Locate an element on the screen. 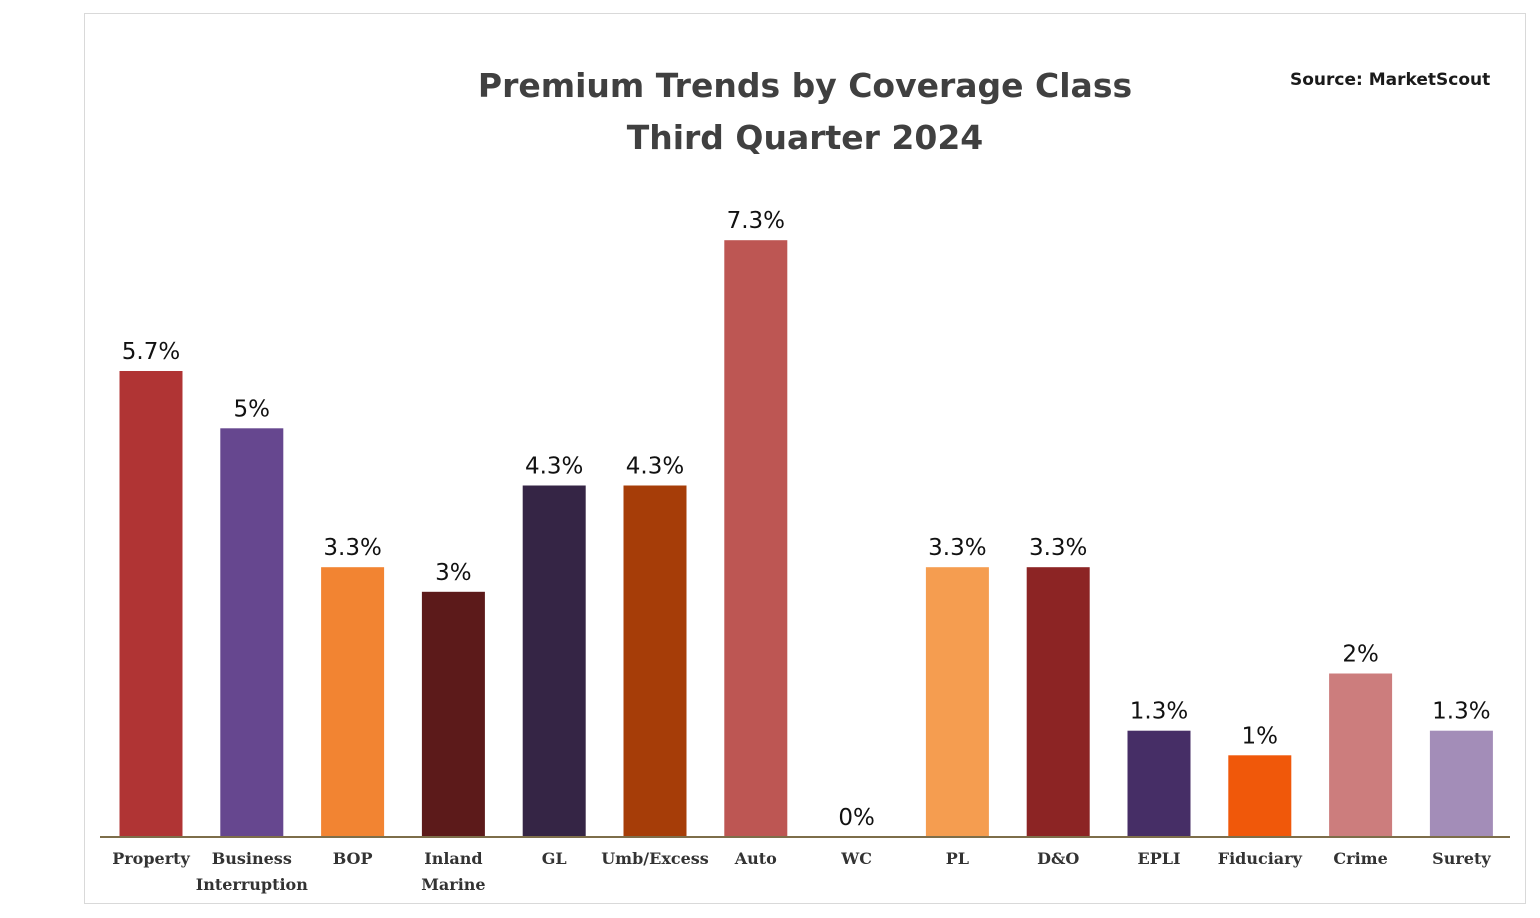  value-label-5: 4.3% is located at coordinates (655, 467).